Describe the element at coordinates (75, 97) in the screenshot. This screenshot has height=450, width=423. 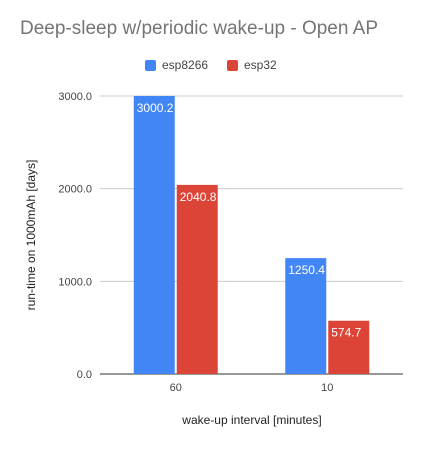
I see `y-tick-label: 3000.0` at that location.